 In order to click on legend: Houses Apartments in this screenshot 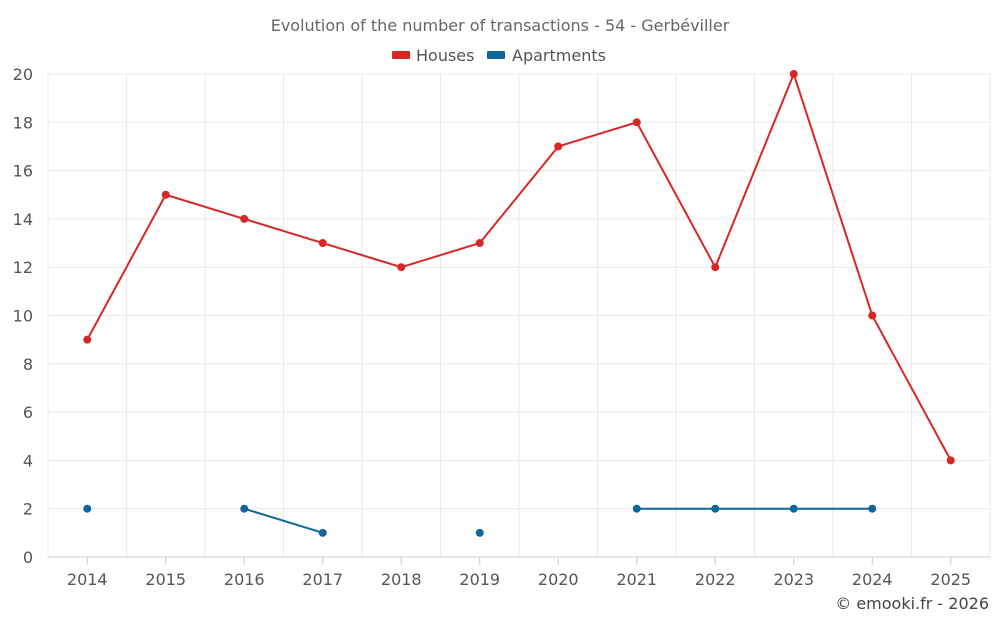, I will do `click(499, 55)`.